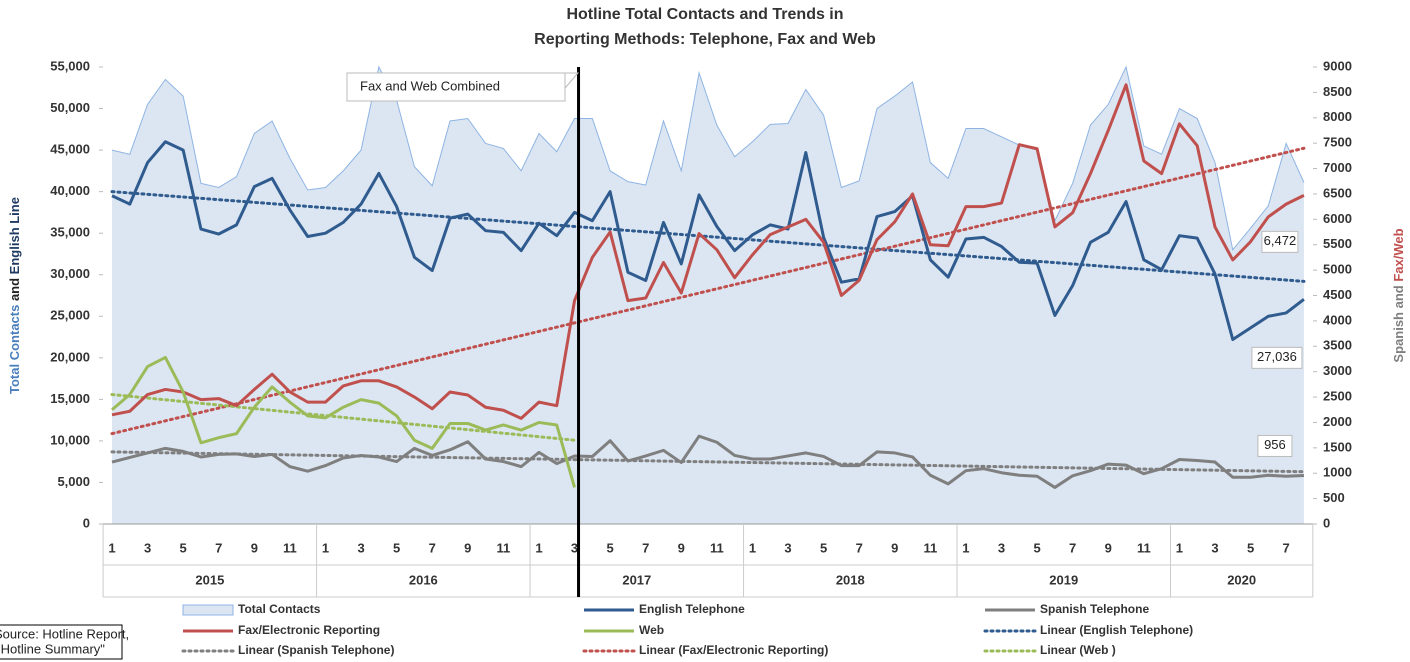 The height and width of the screenshot is (662, 1410). I want to click on legend-label: Fax/Electronic Reporting, so click(309, 630).